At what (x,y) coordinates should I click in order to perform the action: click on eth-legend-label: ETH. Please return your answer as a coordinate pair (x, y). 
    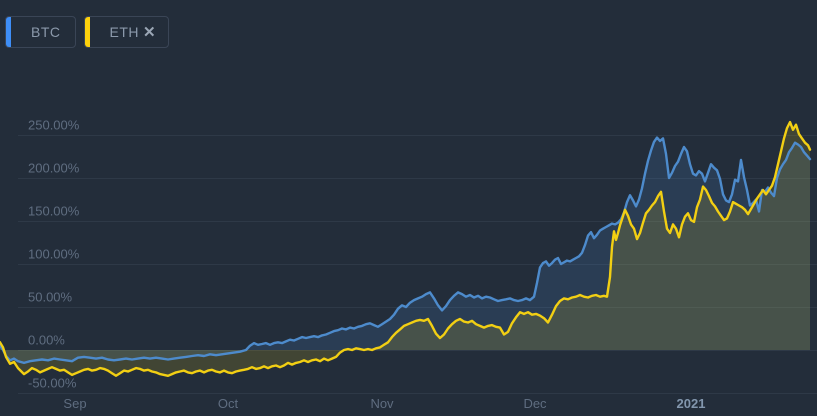
    Looking at the image, I should click on (124, 32).